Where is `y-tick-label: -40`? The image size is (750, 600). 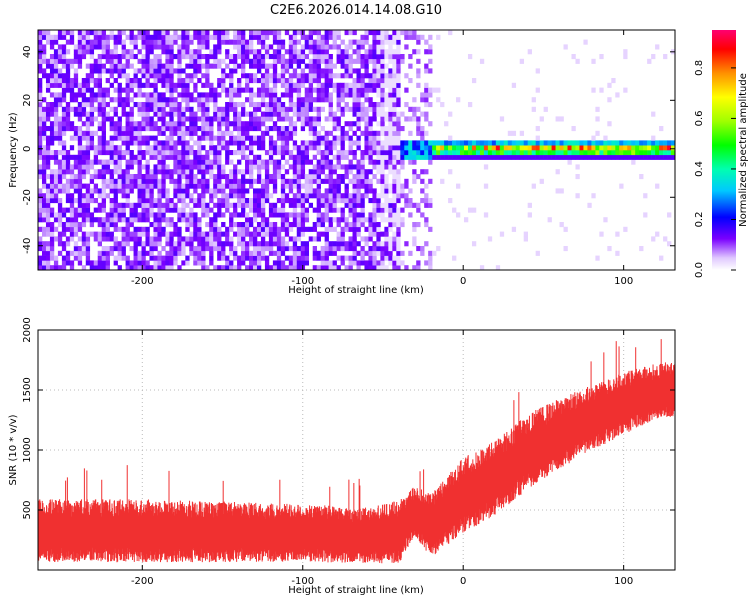
y-tick-label: -40 is located at coordinates (27, 246).